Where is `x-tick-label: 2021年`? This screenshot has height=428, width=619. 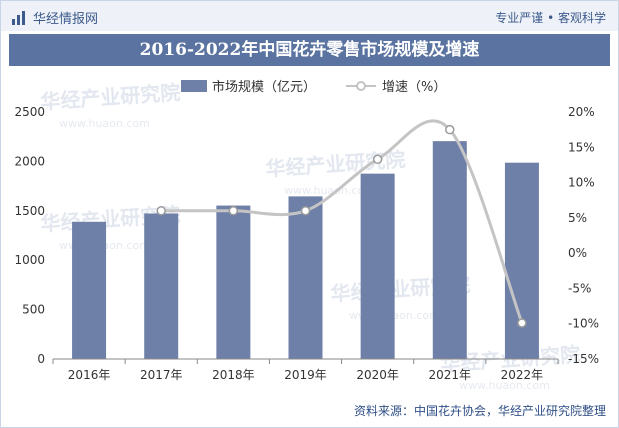
x-tick-label: 2021年 is located at coordinates (450, 375).